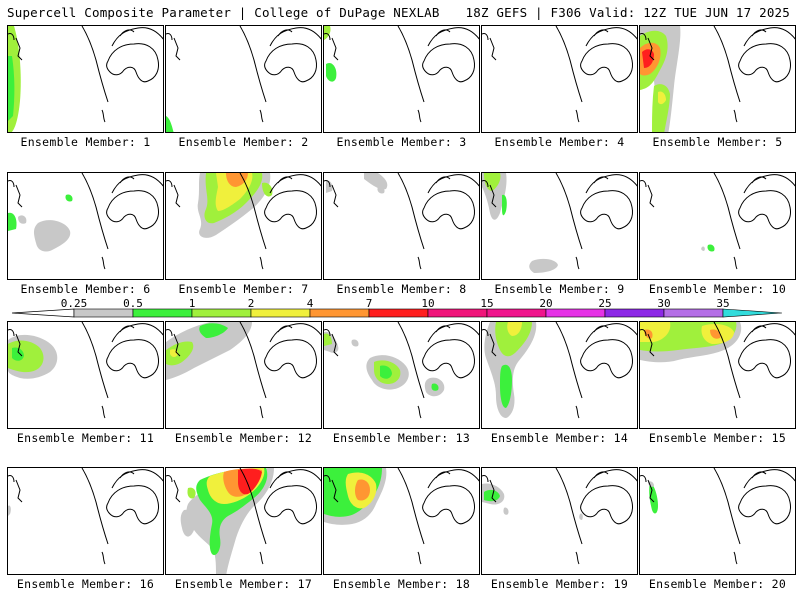 This screenshot has height=600, width=800. Describe the element at coordinates (717, 438) in the screenshot. I see `ensemble-member-label: Ensemble Member: 15` at that location.